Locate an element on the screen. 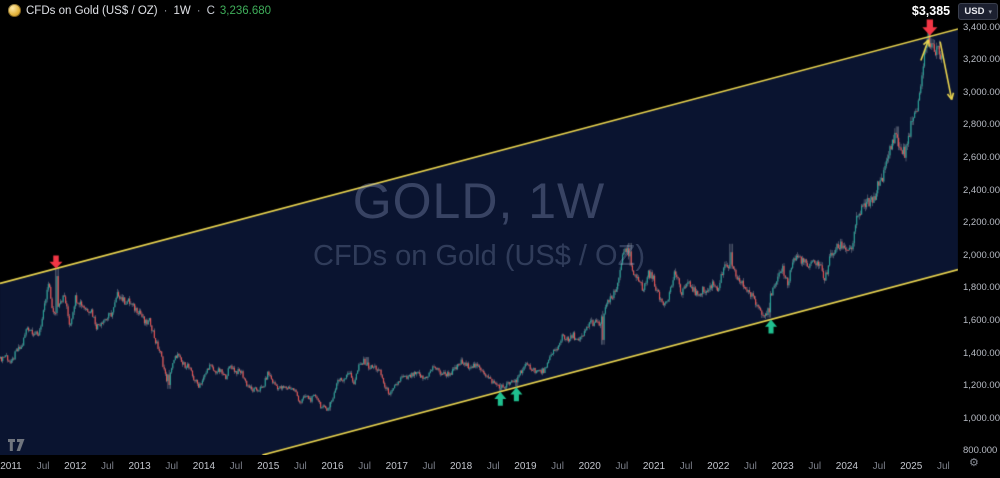  time-axis-year-label: 2019 is located at coordinates (525, 466).